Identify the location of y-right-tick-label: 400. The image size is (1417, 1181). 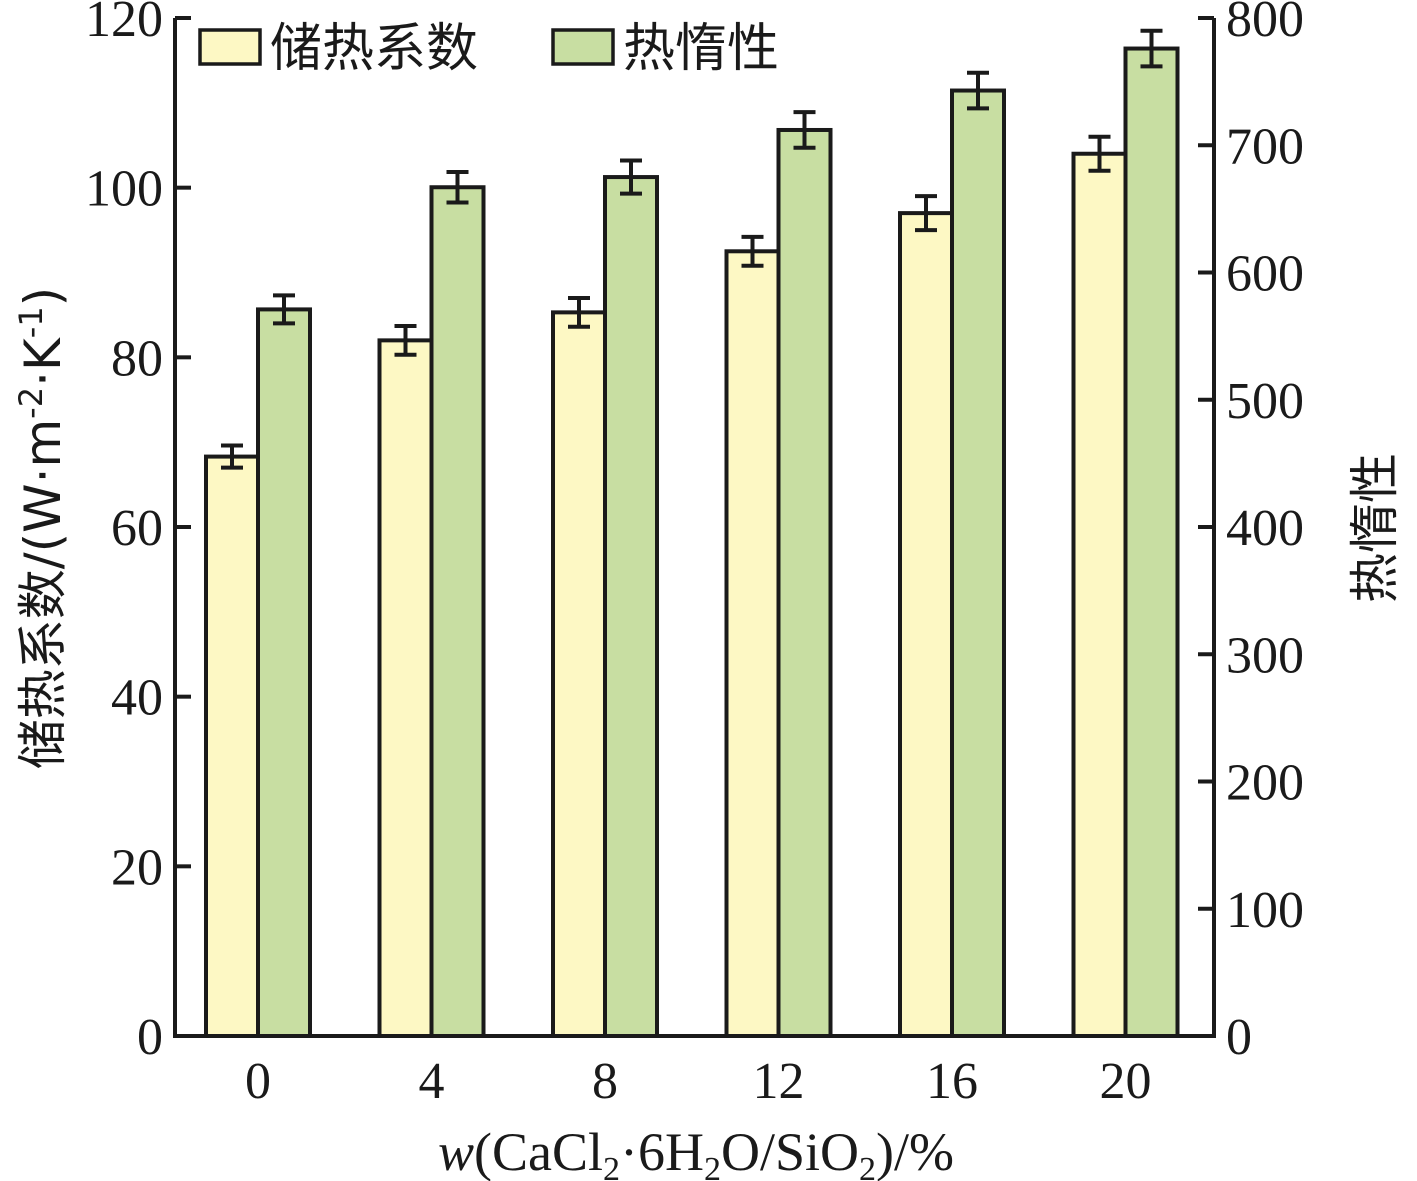
(1265, 528).